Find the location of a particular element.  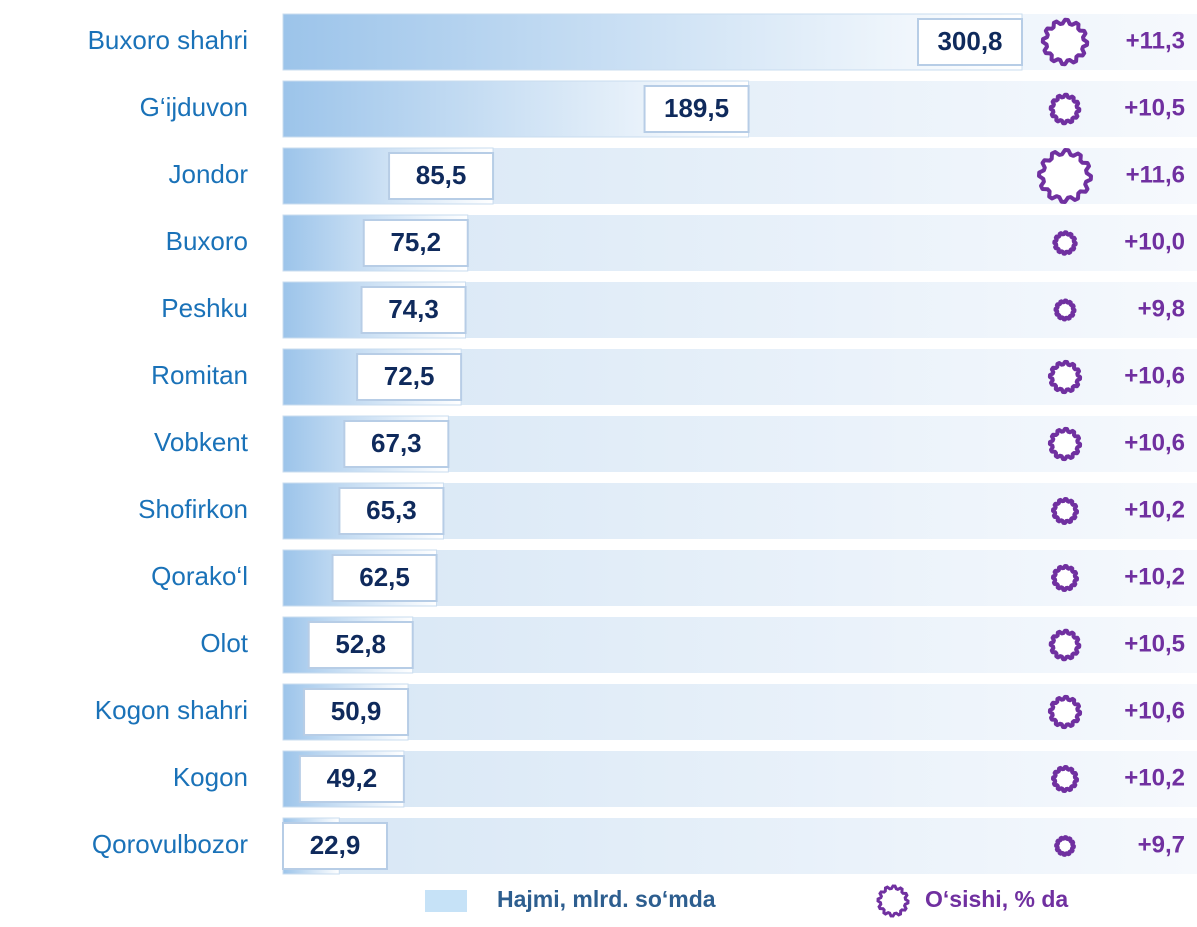

category-label: G‘ijduvon is located at coordinates (194, 107).